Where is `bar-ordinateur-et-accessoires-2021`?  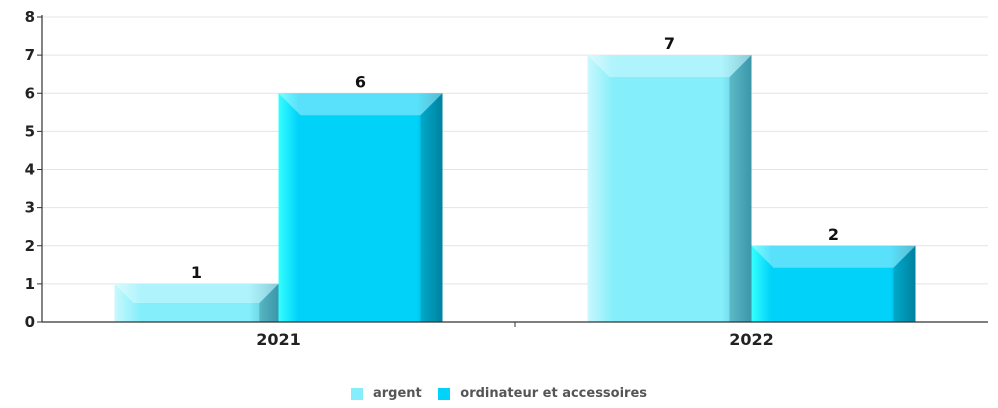
bar-ordinateur-et-accessoires-2021 is located at coordinates (360, 207).